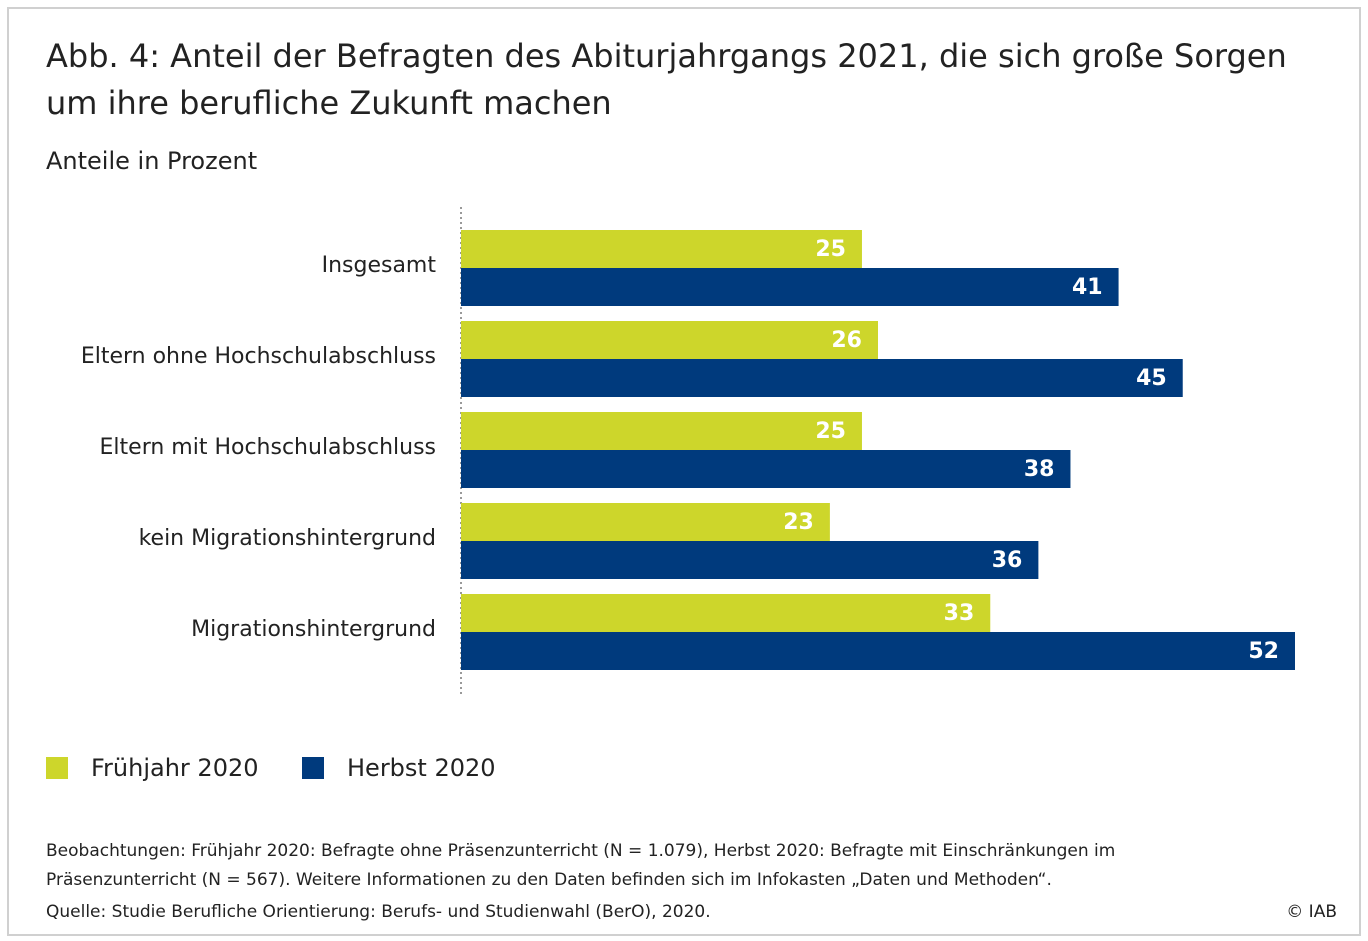  I want to click on value-label: 52, so click(1263, 651).